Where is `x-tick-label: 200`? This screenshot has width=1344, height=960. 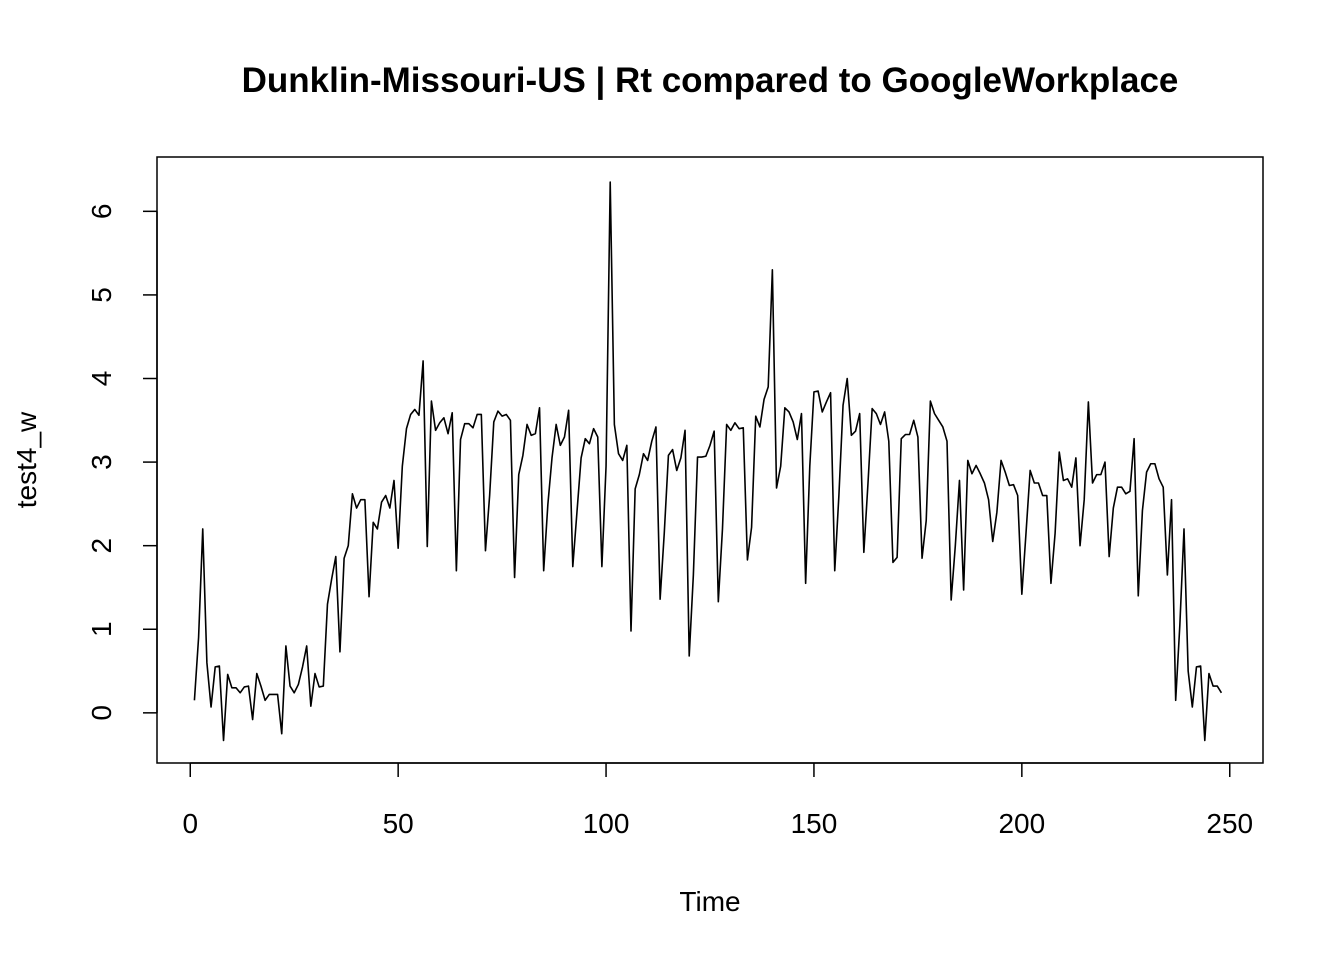 x-tick-label: 200 is located at coordinates (1021, 823).